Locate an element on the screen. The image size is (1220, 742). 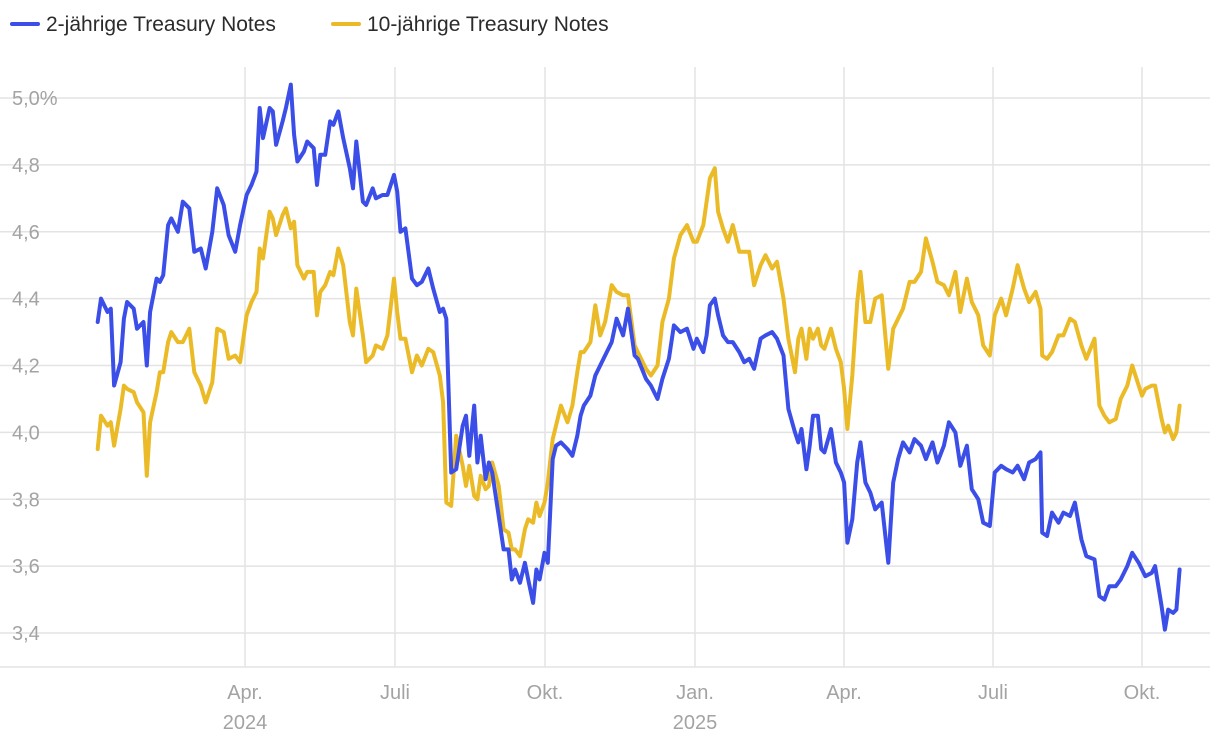
y-tick-label: 3,6 is located at coordinates (26, 567).